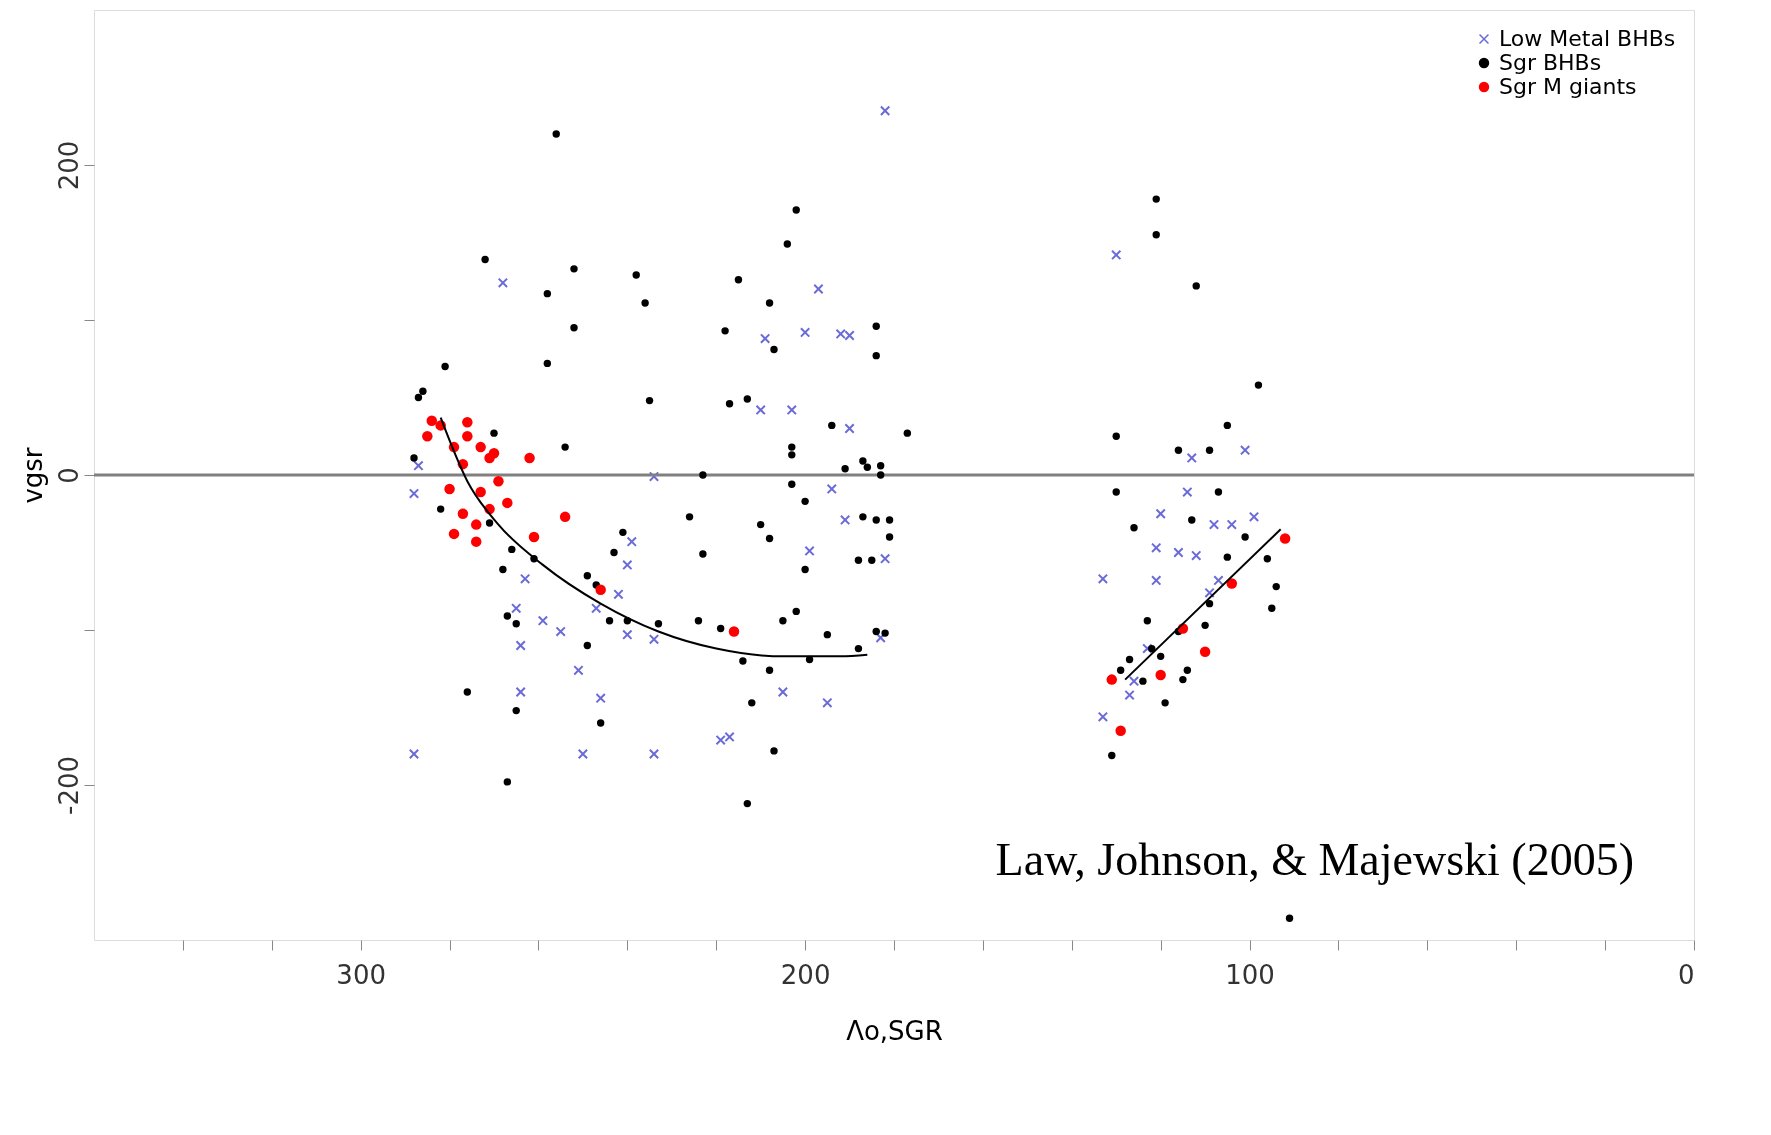  I want to click on y-tick-label: -200, so click(68, 785).